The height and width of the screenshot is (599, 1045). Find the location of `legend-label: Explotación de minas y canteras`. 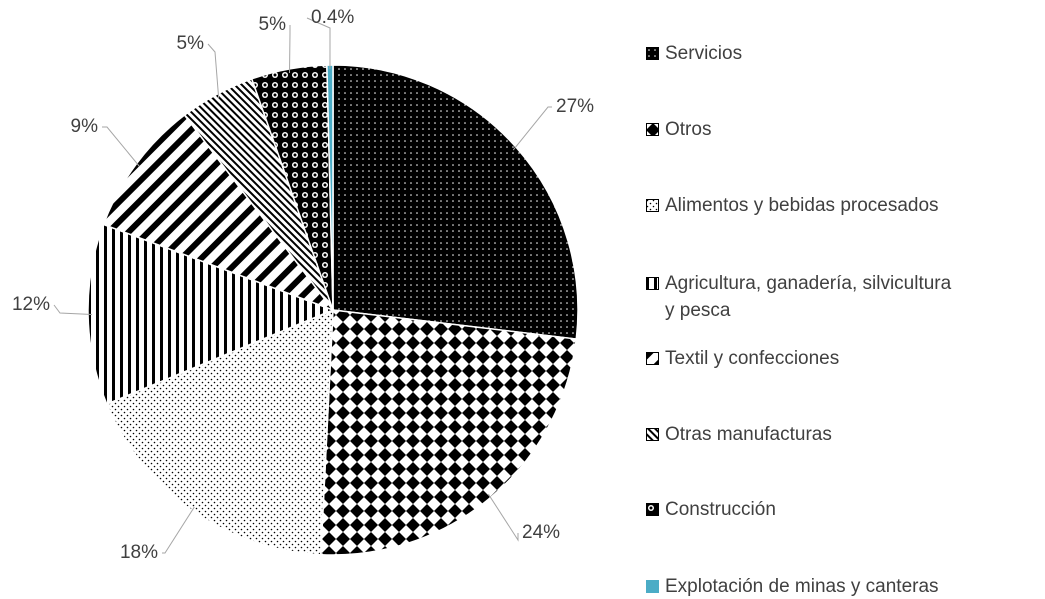

legend-label: Explotación de minas y canteras is located at coordinates (802, 586).